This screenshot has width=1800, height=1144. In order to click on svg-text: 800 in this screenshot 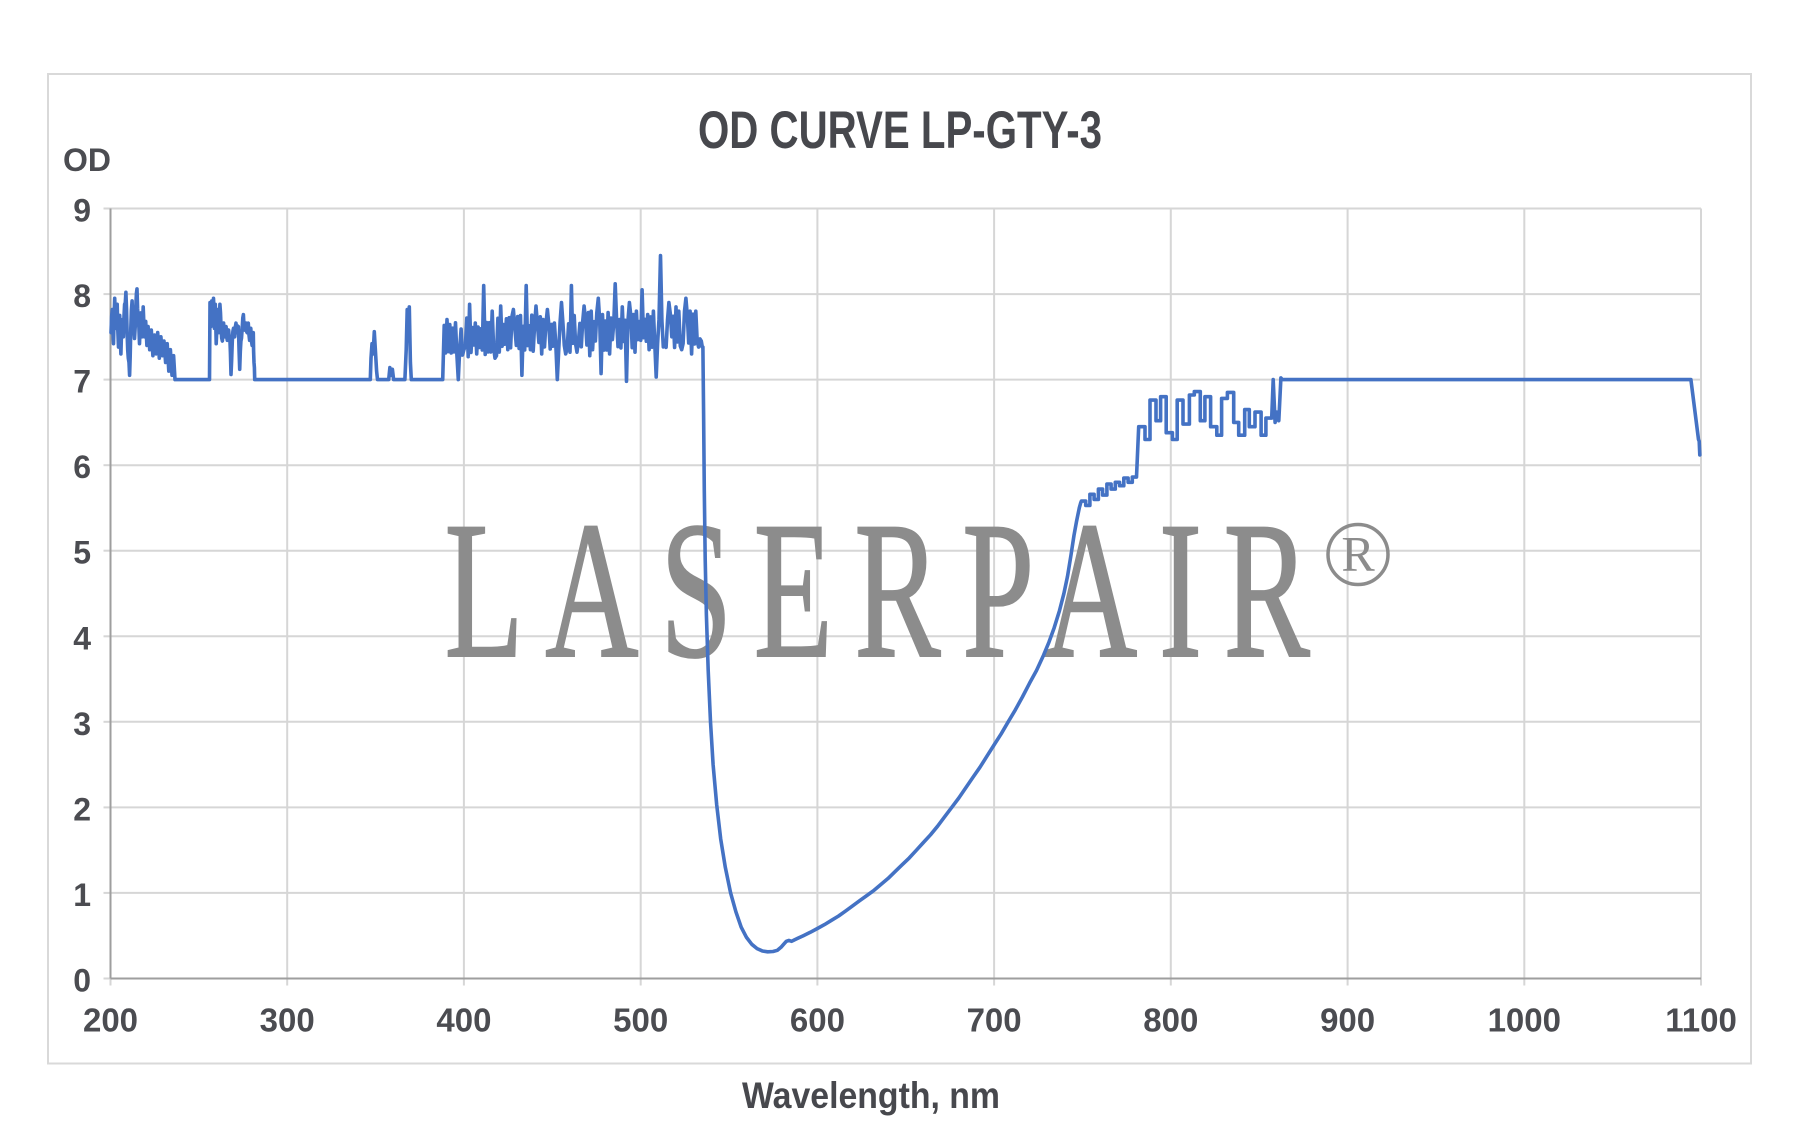, I will do `click(1170, 1020)`.